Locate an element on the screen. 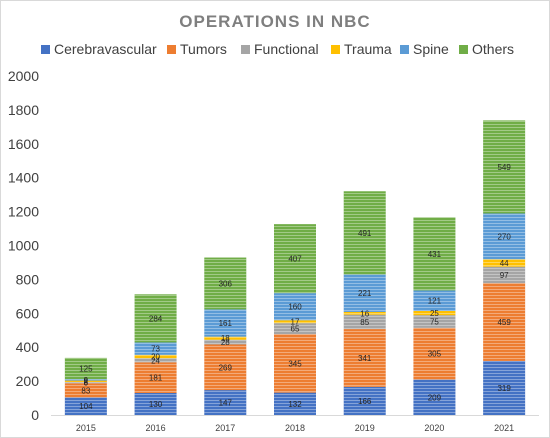 The image size is (550, 438). legend-swatch-trauma is located at coordinates (335, 49).